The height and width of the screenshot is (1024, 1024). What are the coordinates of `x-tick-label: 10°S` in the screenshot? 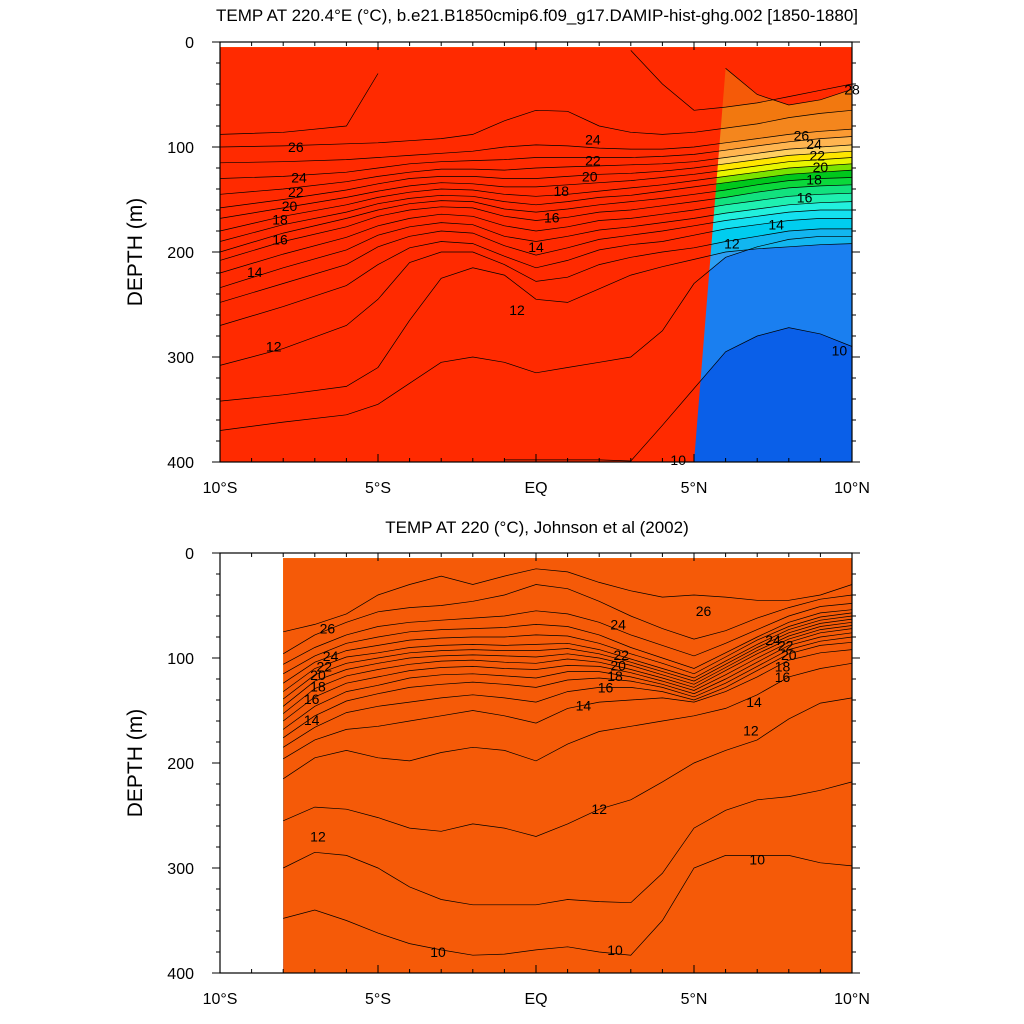 It's located at (220, 999).